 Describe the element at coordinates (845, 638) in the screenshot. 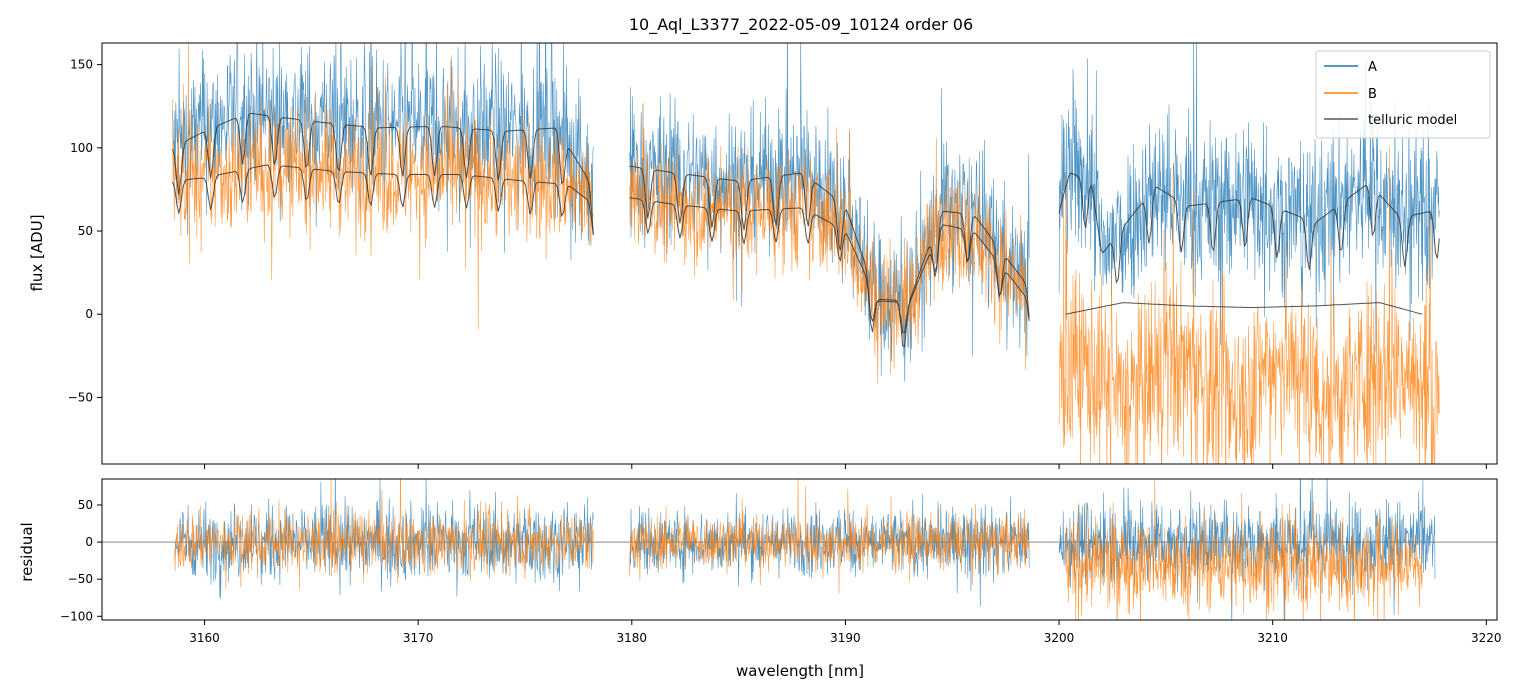

I see `x-tick-label: 3190` at that location.